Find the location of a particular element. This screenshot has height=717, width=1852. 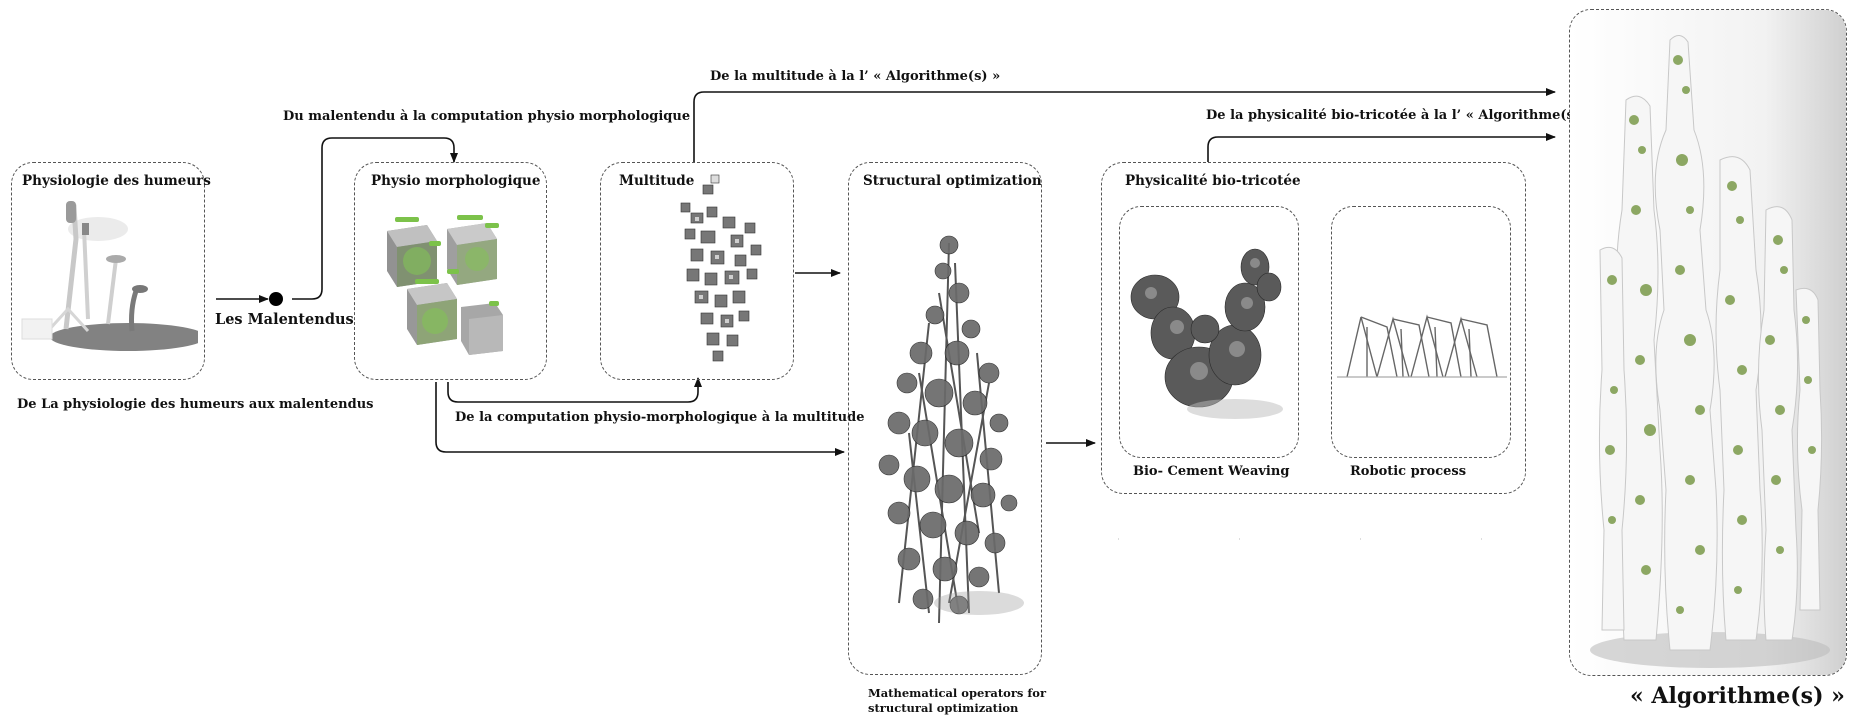

label-math-operators-line1: Mathematical operators for is located at coordinates (957, 693).